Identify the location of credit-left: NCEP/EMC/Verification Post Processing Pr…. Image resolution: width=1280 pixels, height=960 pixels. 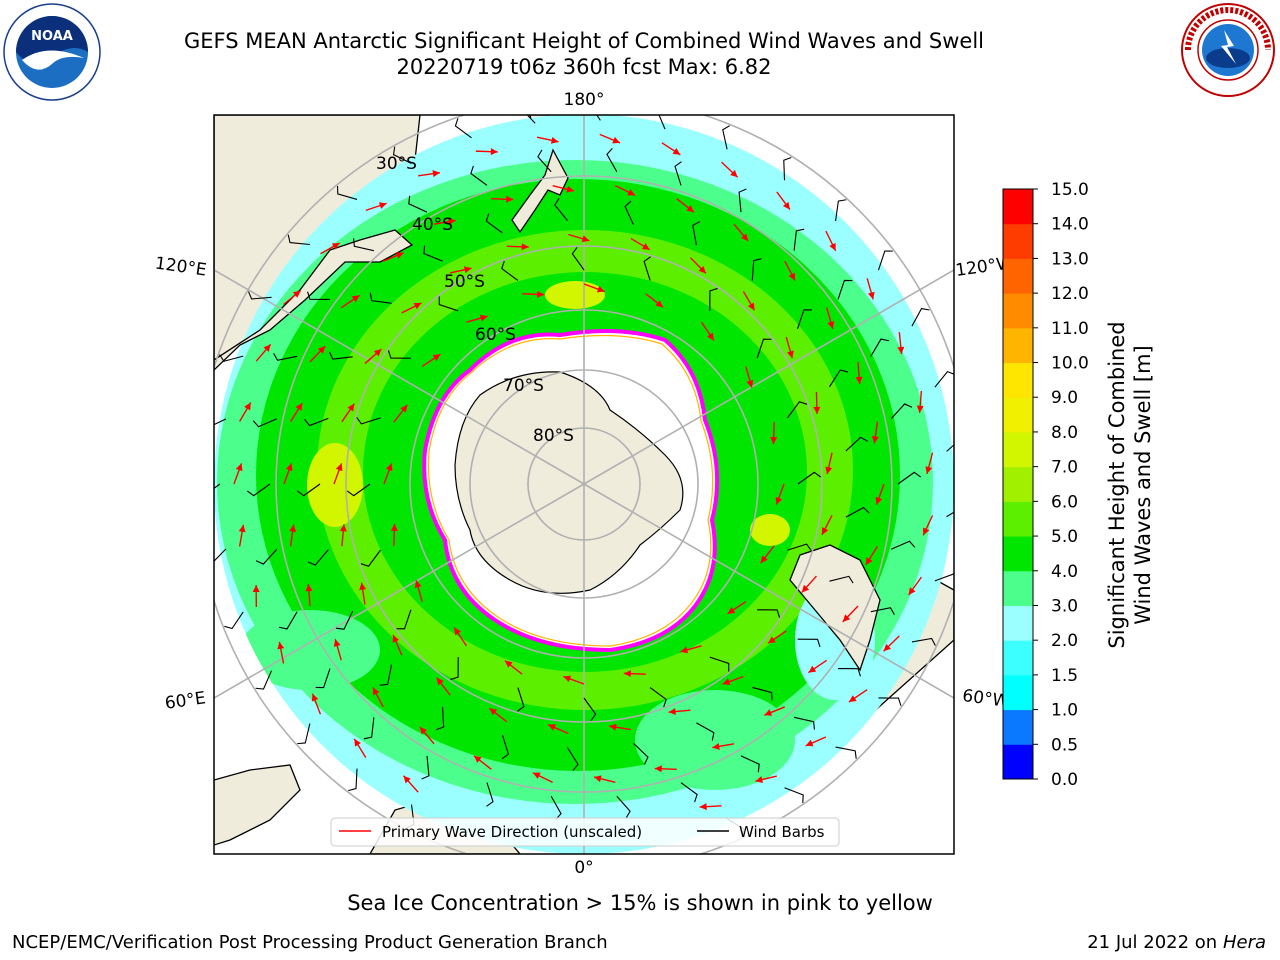
(310, 942).